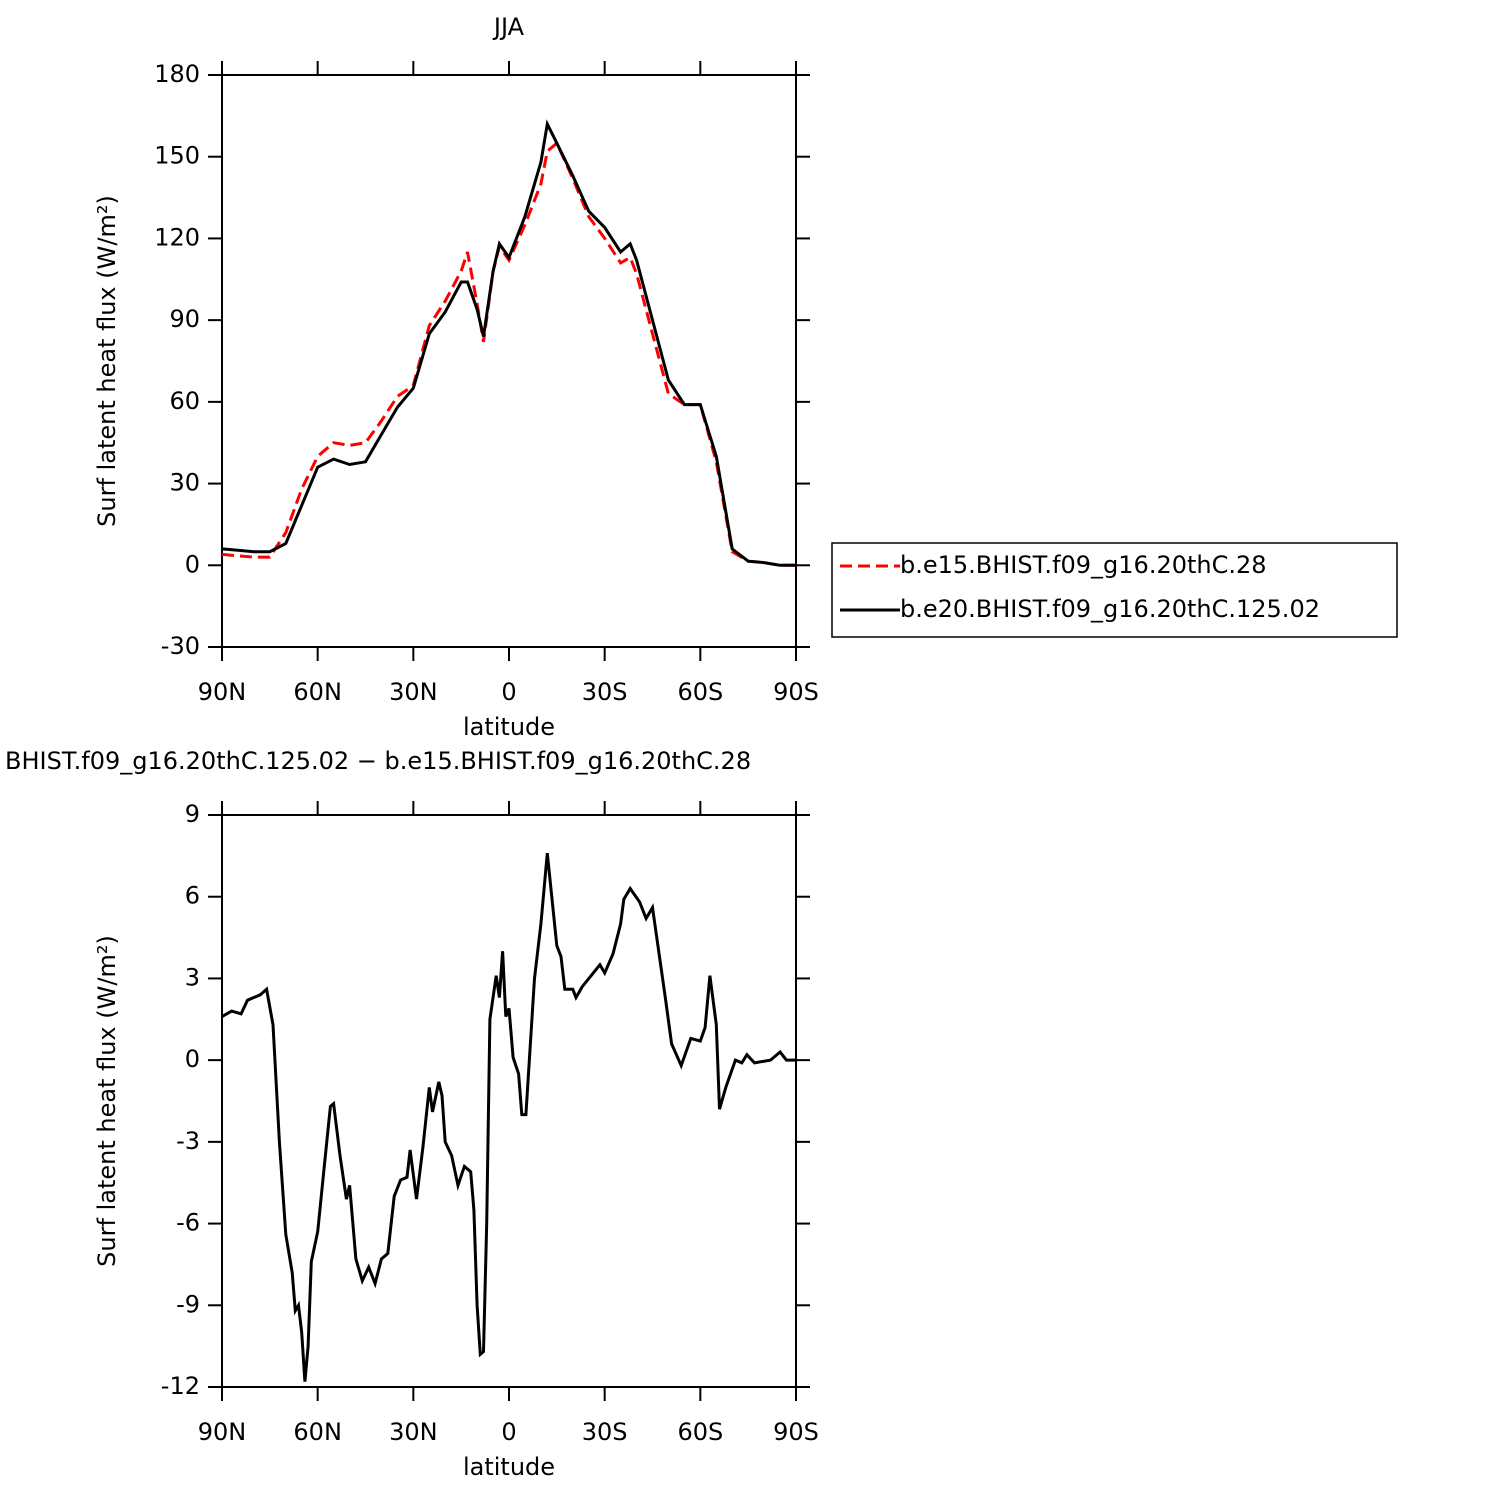 This screenshot has height=1491, width=1491. I want to click on y-tick-label: -9, so click(188, 1304).